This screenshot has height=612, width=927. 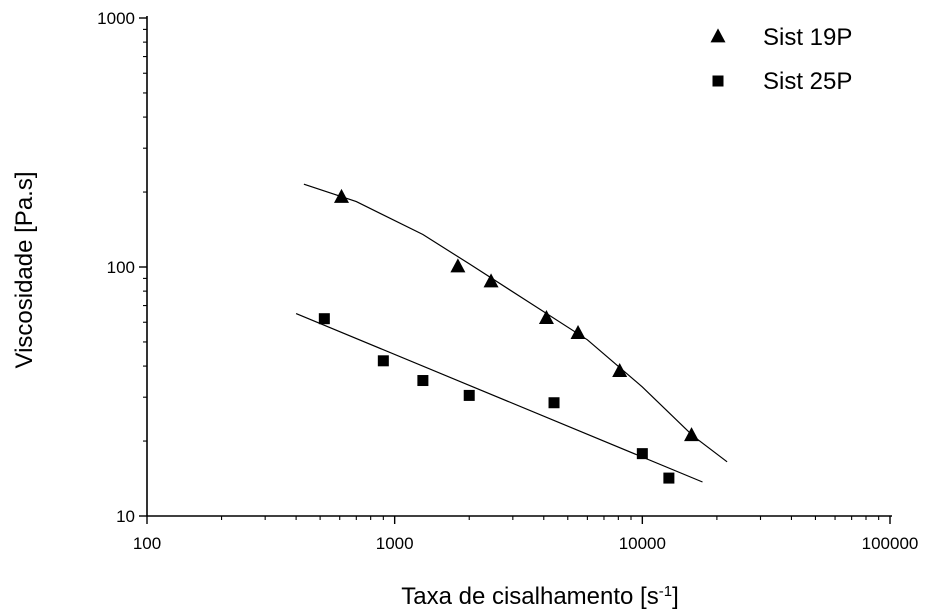 What do you see at coordinates (529, 596) in the screenshot?
I see `x-axis-title-main: Taxa de cisalhamento [s` at bounding box center [529, 596].